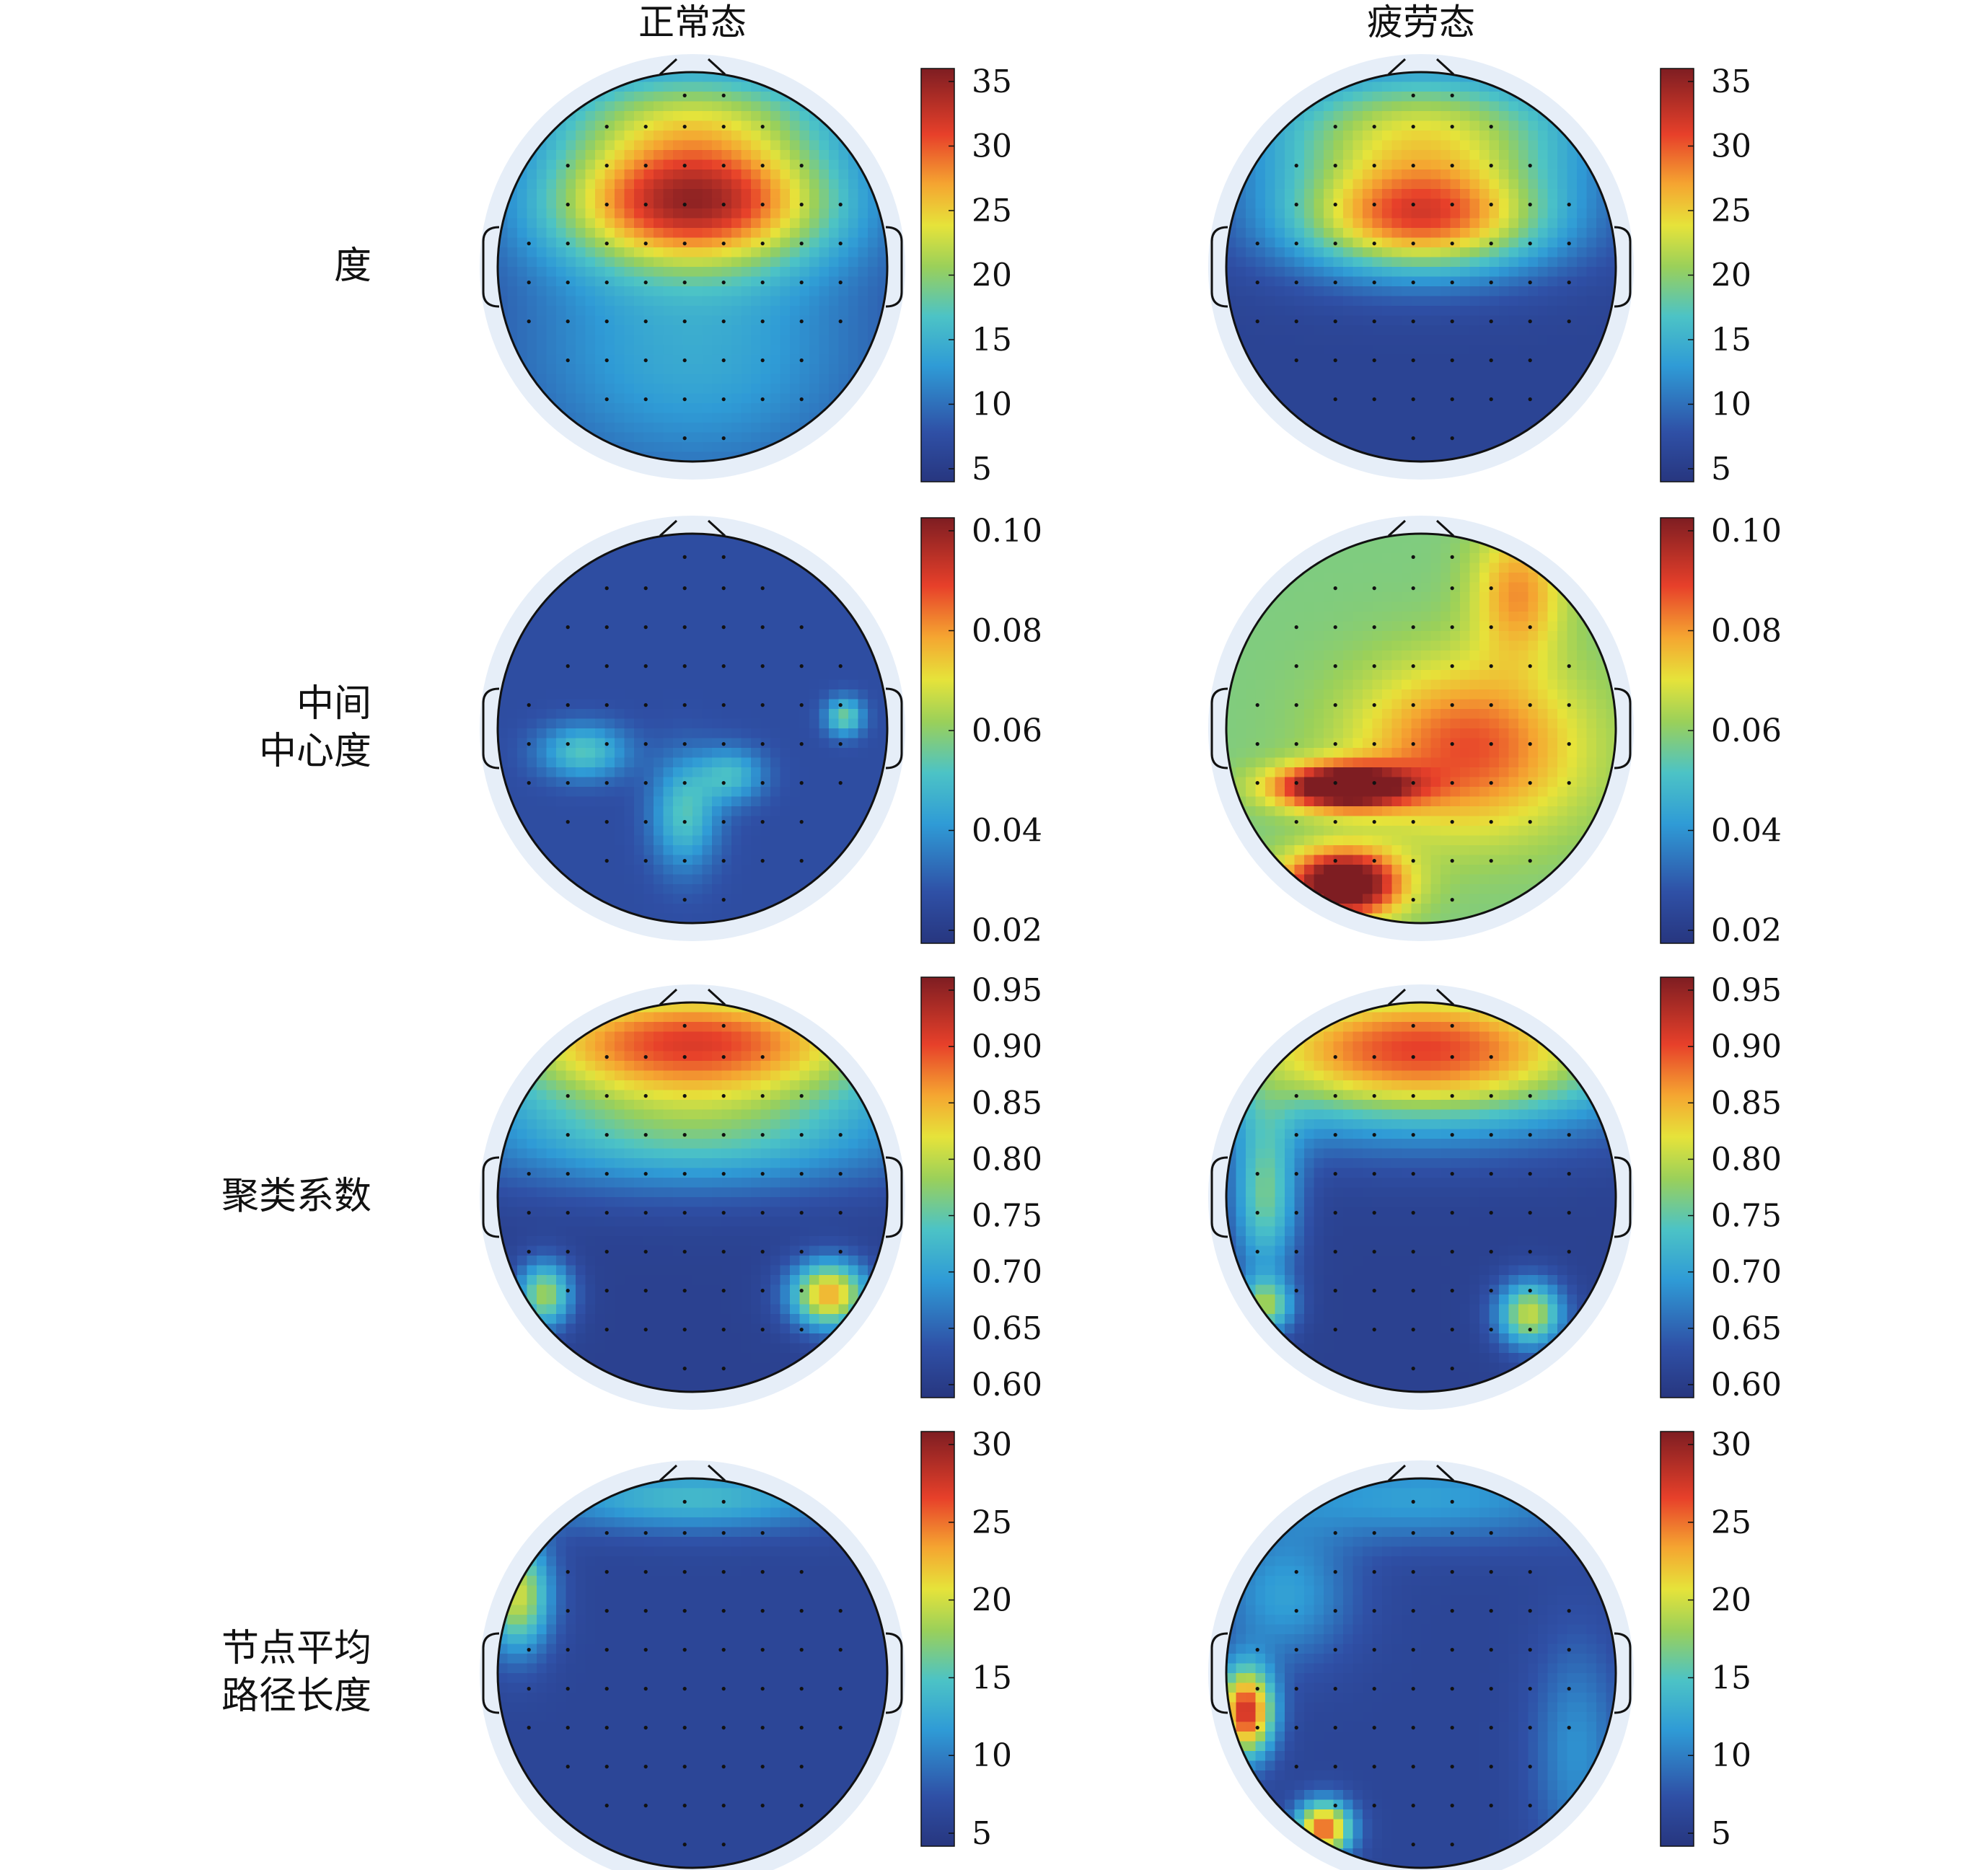  I want to click on head-outline, so click(692, 1197).